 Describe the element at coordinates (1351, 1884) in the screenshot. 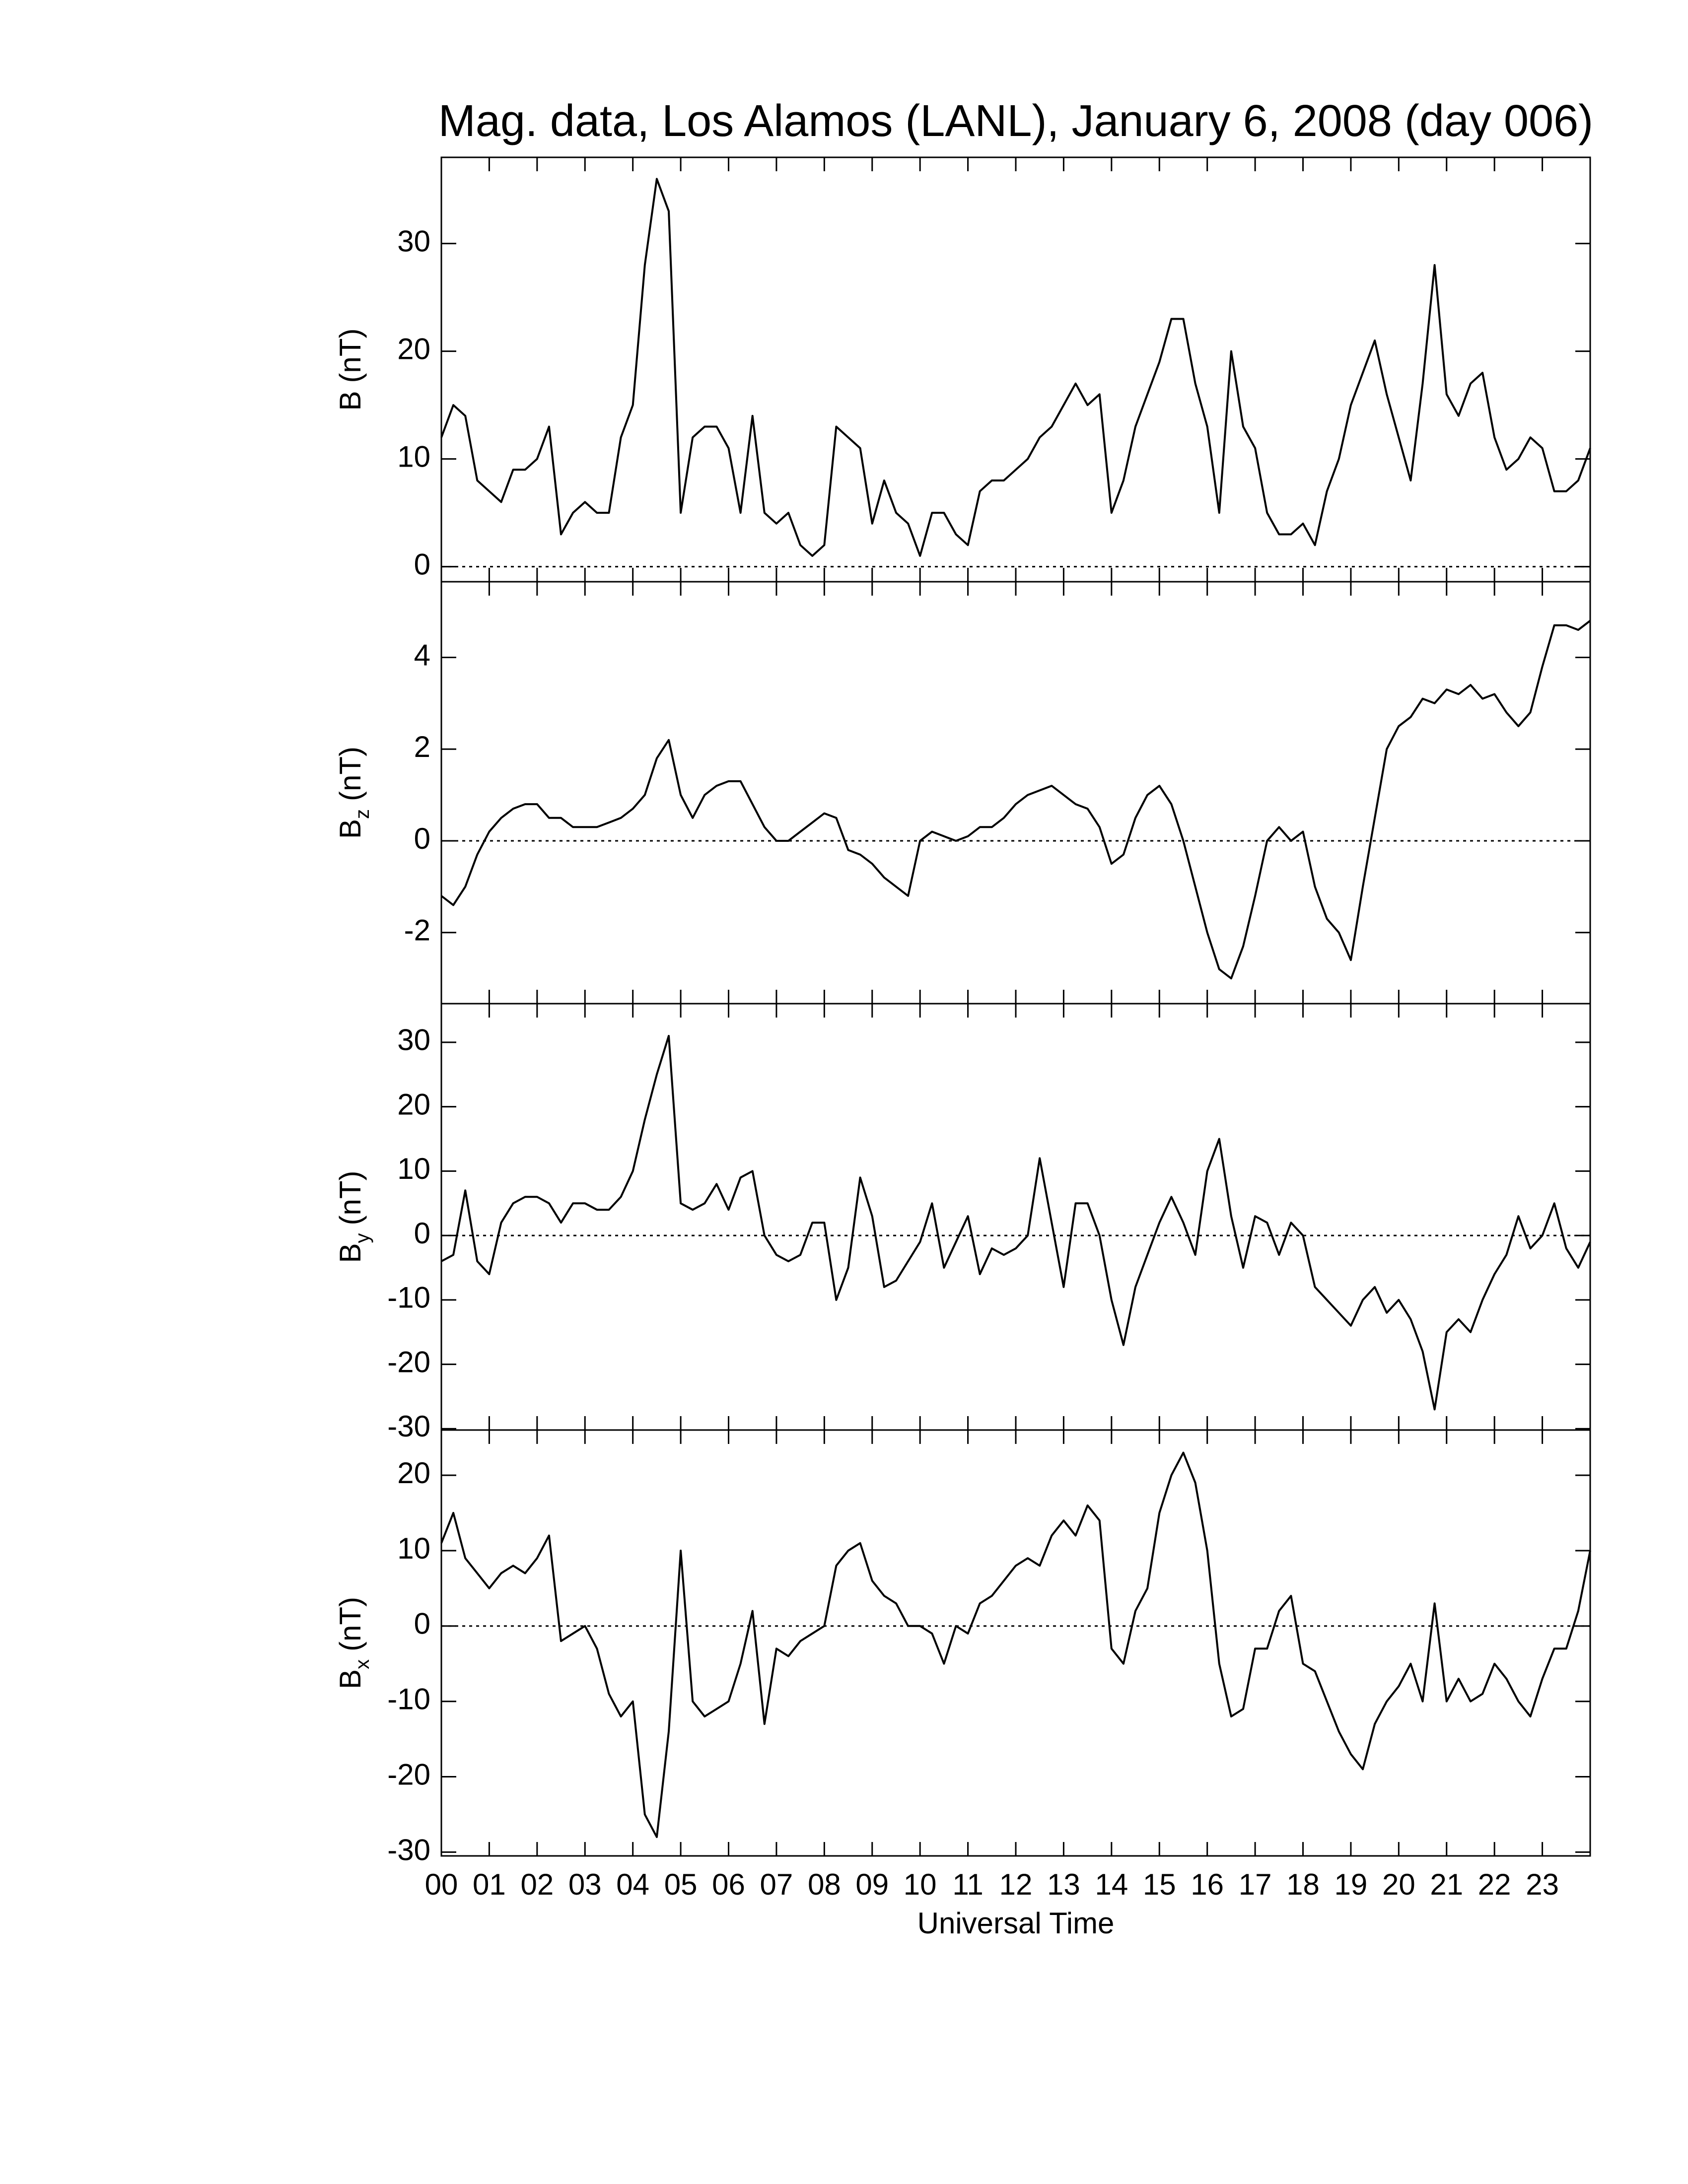

I see `x-tick-label: 19` at that location.